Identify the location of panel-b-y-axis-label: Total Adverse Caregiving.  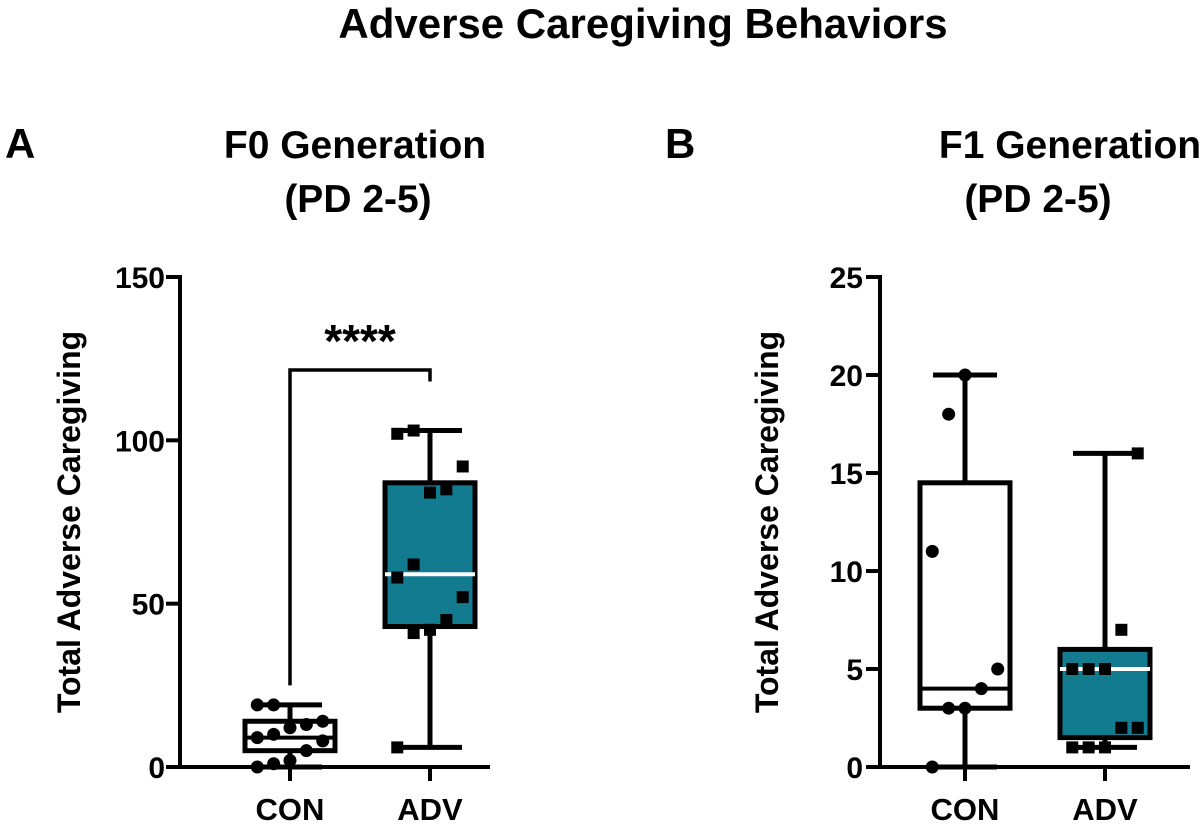
(767, 522).